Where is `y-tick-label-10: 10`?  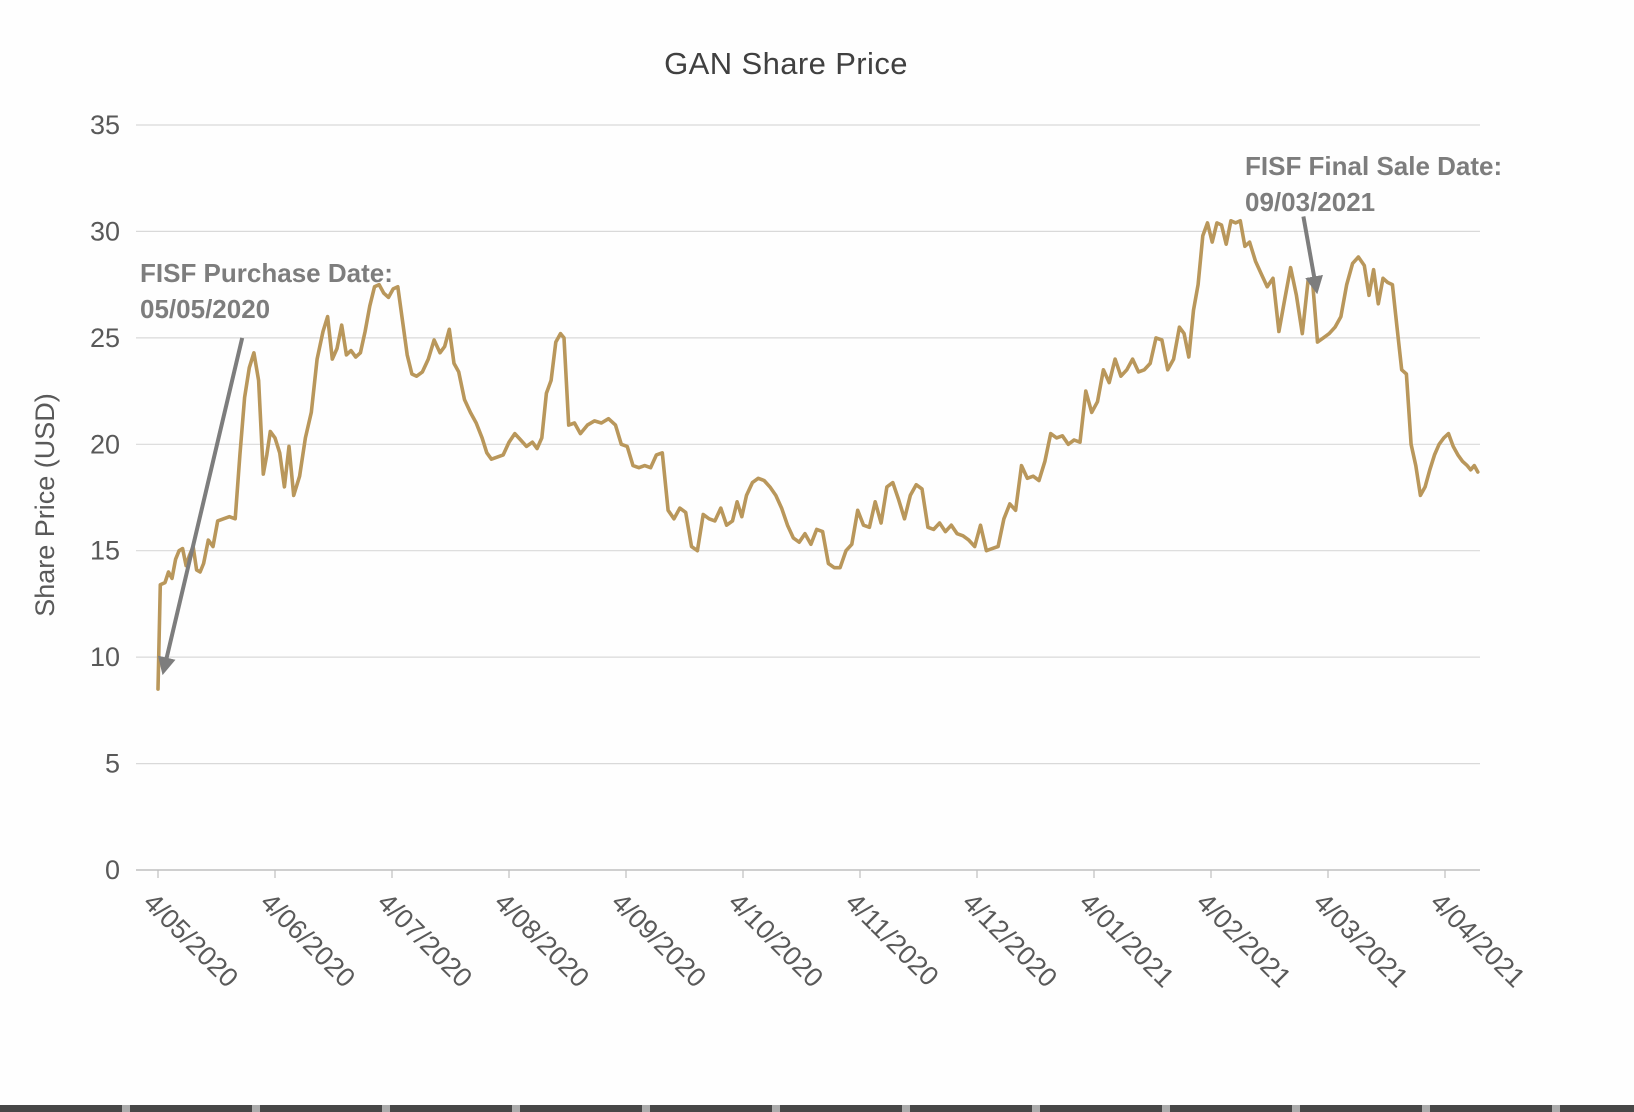 y-tick-label-10: 10 is located at coordinates (105, 657).